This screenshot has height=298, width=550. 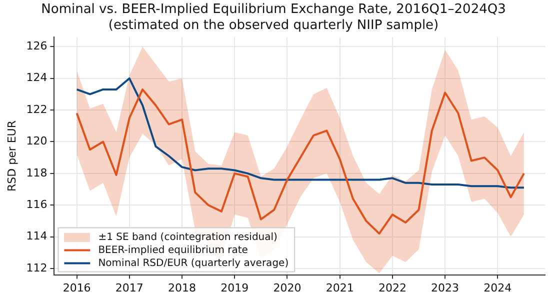 What do you see at coordinates (273, 10) in the screenshot?
I see `chart-title: Nominal vs. BEER-Implied Equilibrium Exchange Rate, 2016Q1–2024Q3` at bounding box center [273, 10].